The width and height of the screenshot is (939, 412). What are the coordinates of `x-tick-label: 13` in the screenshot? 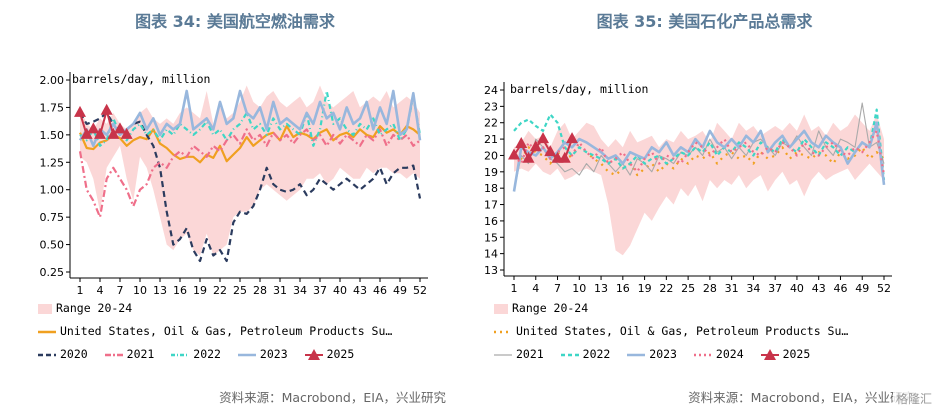 It's located at (601, 288).